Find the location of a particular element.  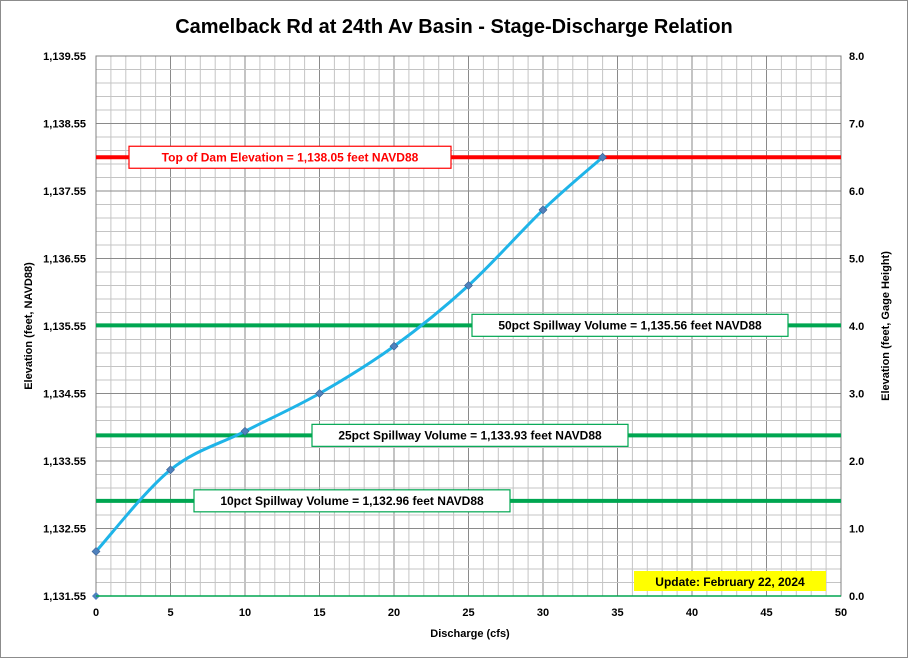

y-tick-label: 1,139.55 is located at coordinates (64, 57).